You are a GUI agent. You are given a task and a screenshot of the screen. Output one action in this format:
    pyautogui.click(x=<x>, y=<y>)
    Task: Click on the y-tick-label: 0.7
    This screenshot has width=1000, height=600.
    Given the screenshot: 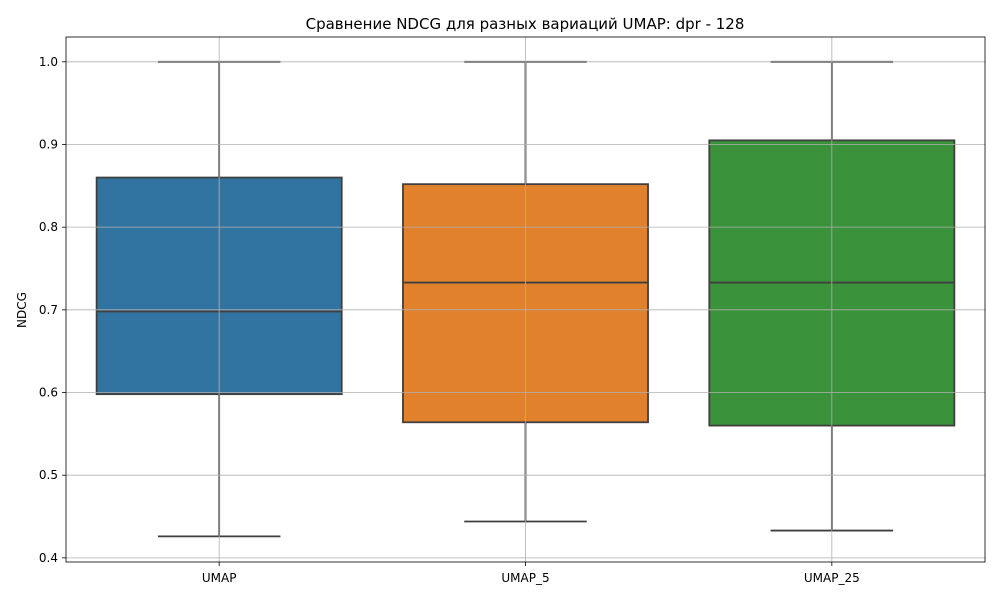 What is the action you would take?
    pyautogui.click(x=48, y=310)
    